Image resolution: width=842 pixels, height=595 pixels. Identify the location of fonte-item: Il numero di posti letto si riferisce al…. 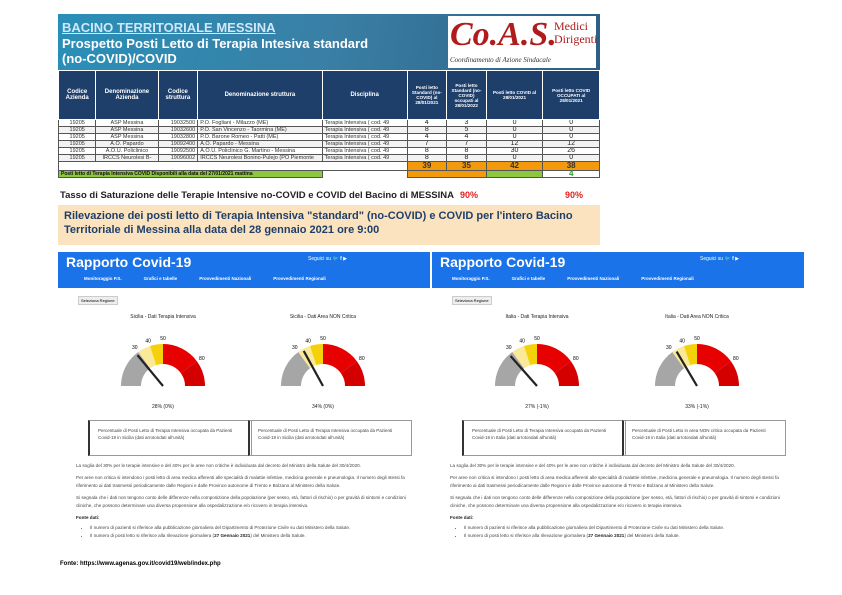
(627, 536).